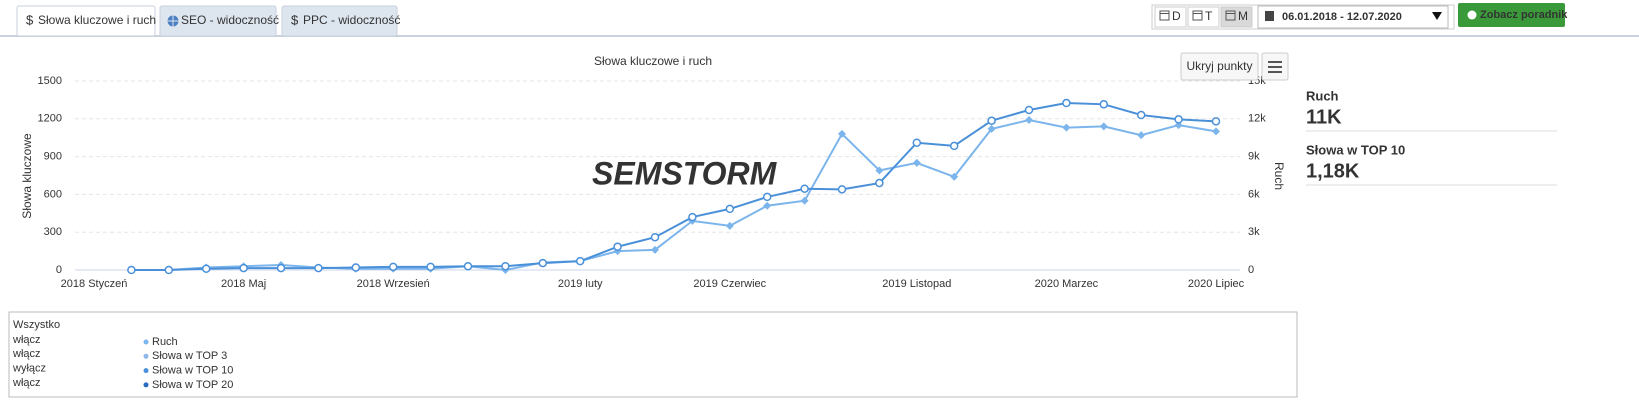 This screenshot has width=1639, height=419. What do you see at coordinates (1257, 119) in the screenshot?
I see `y2-tick-label: 12k` at bounding box center [1257, 119].